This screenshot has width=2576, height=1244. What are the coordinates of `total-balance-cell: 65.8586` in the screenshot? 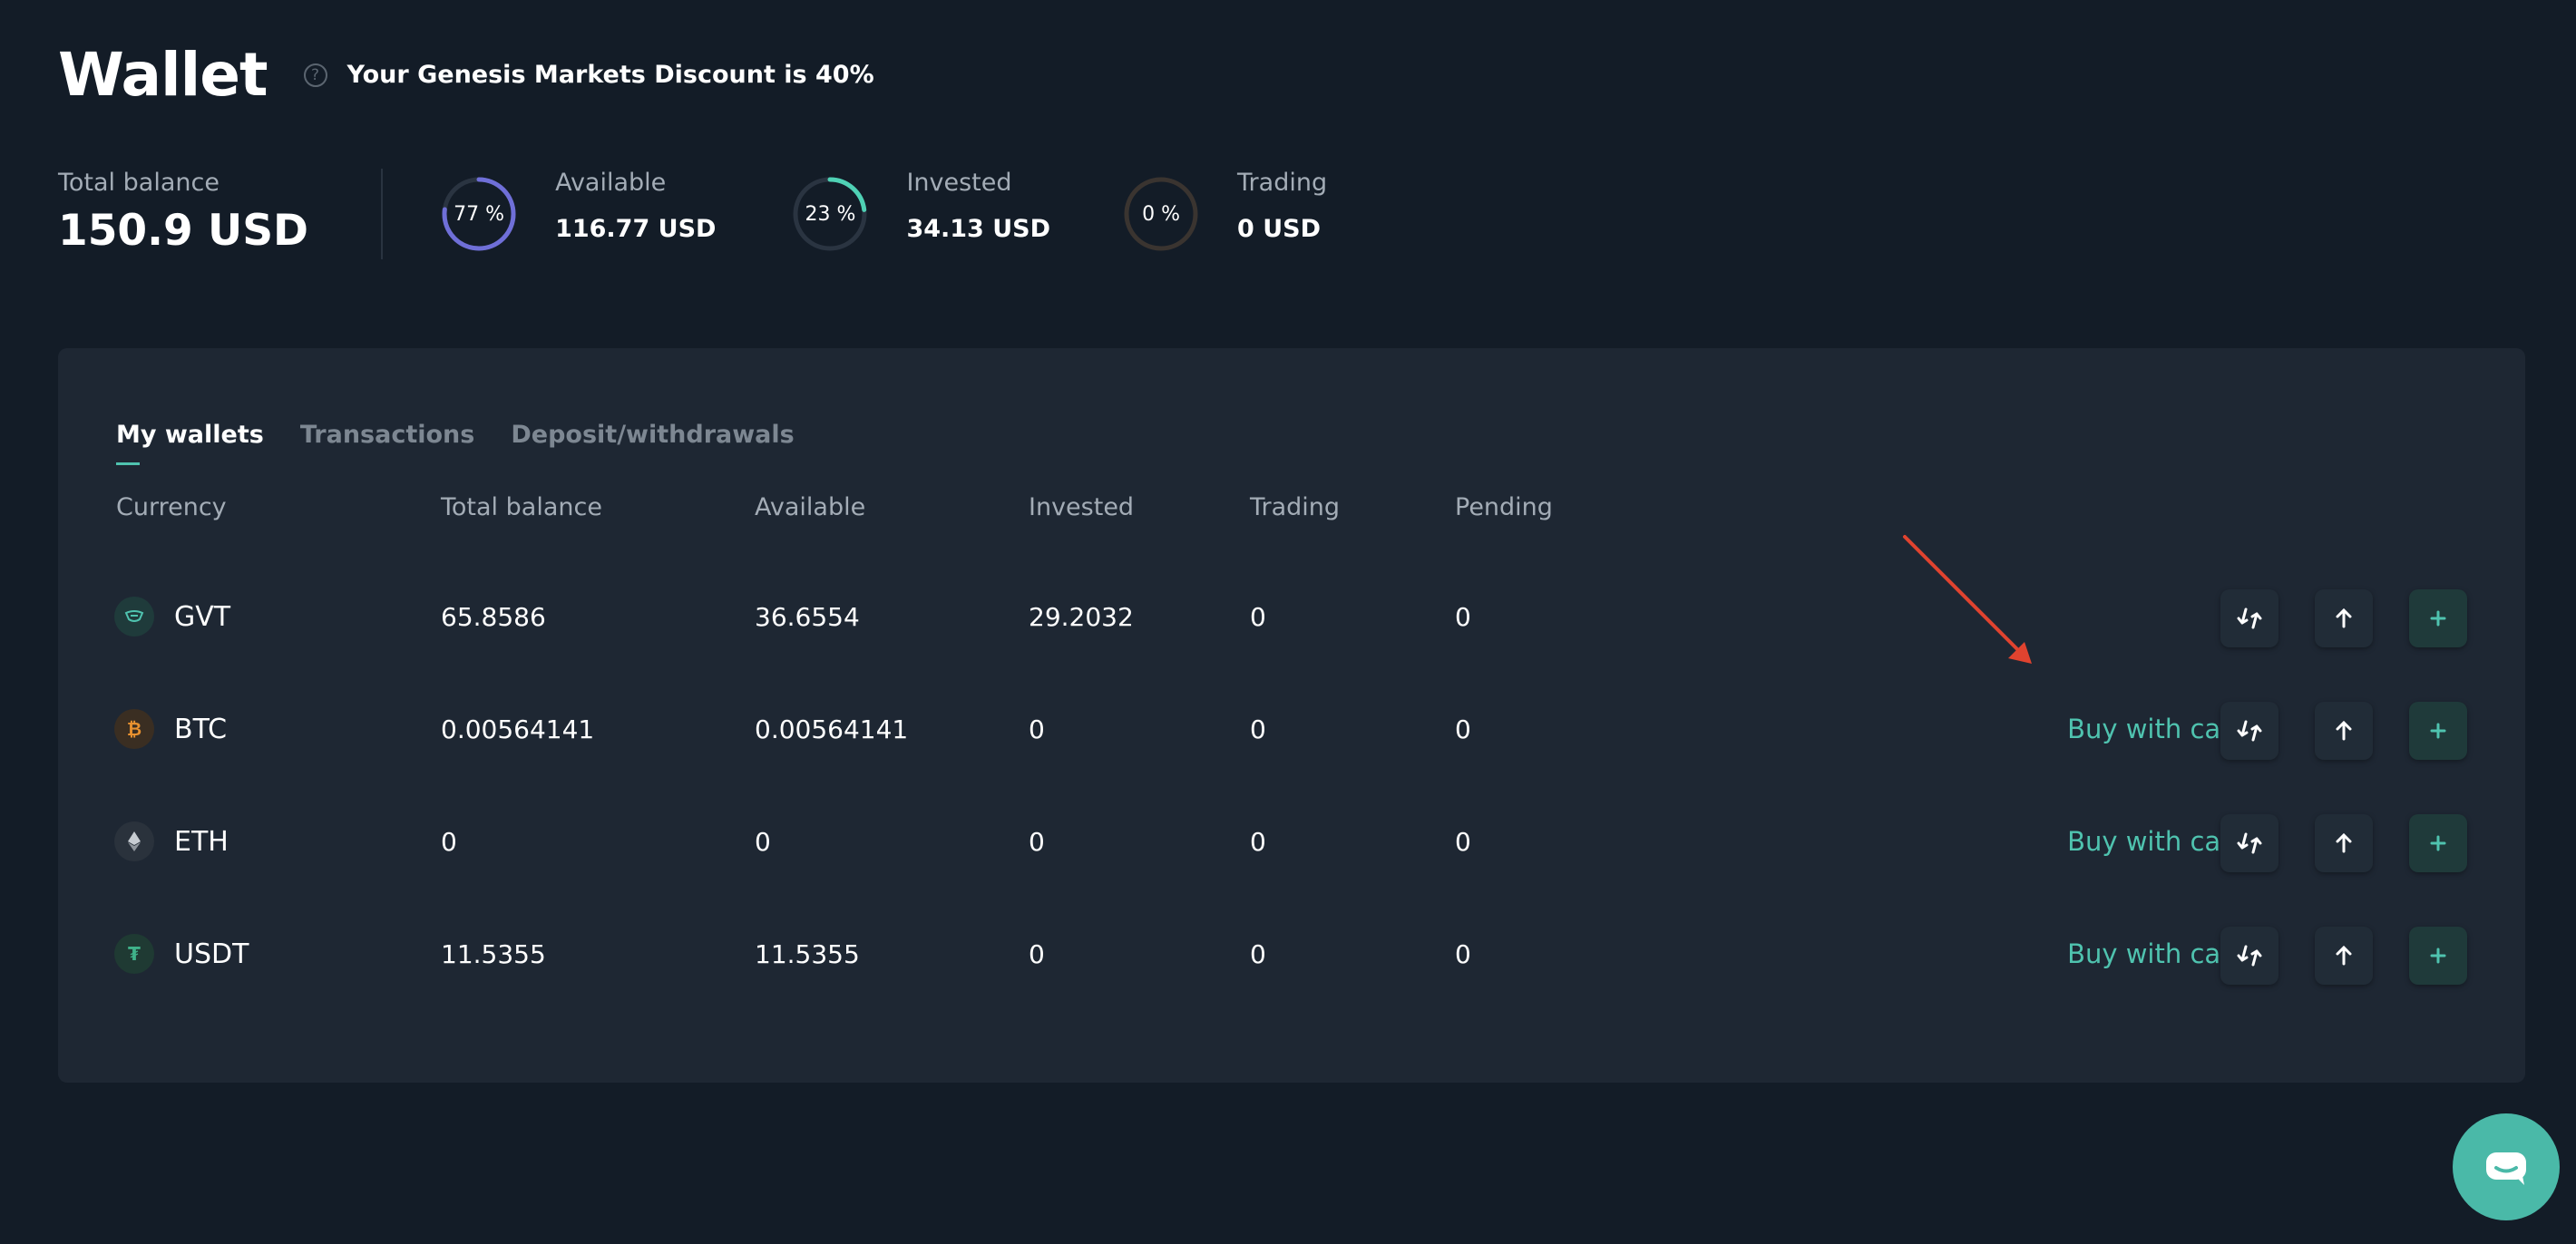 It's located at (493, 616).